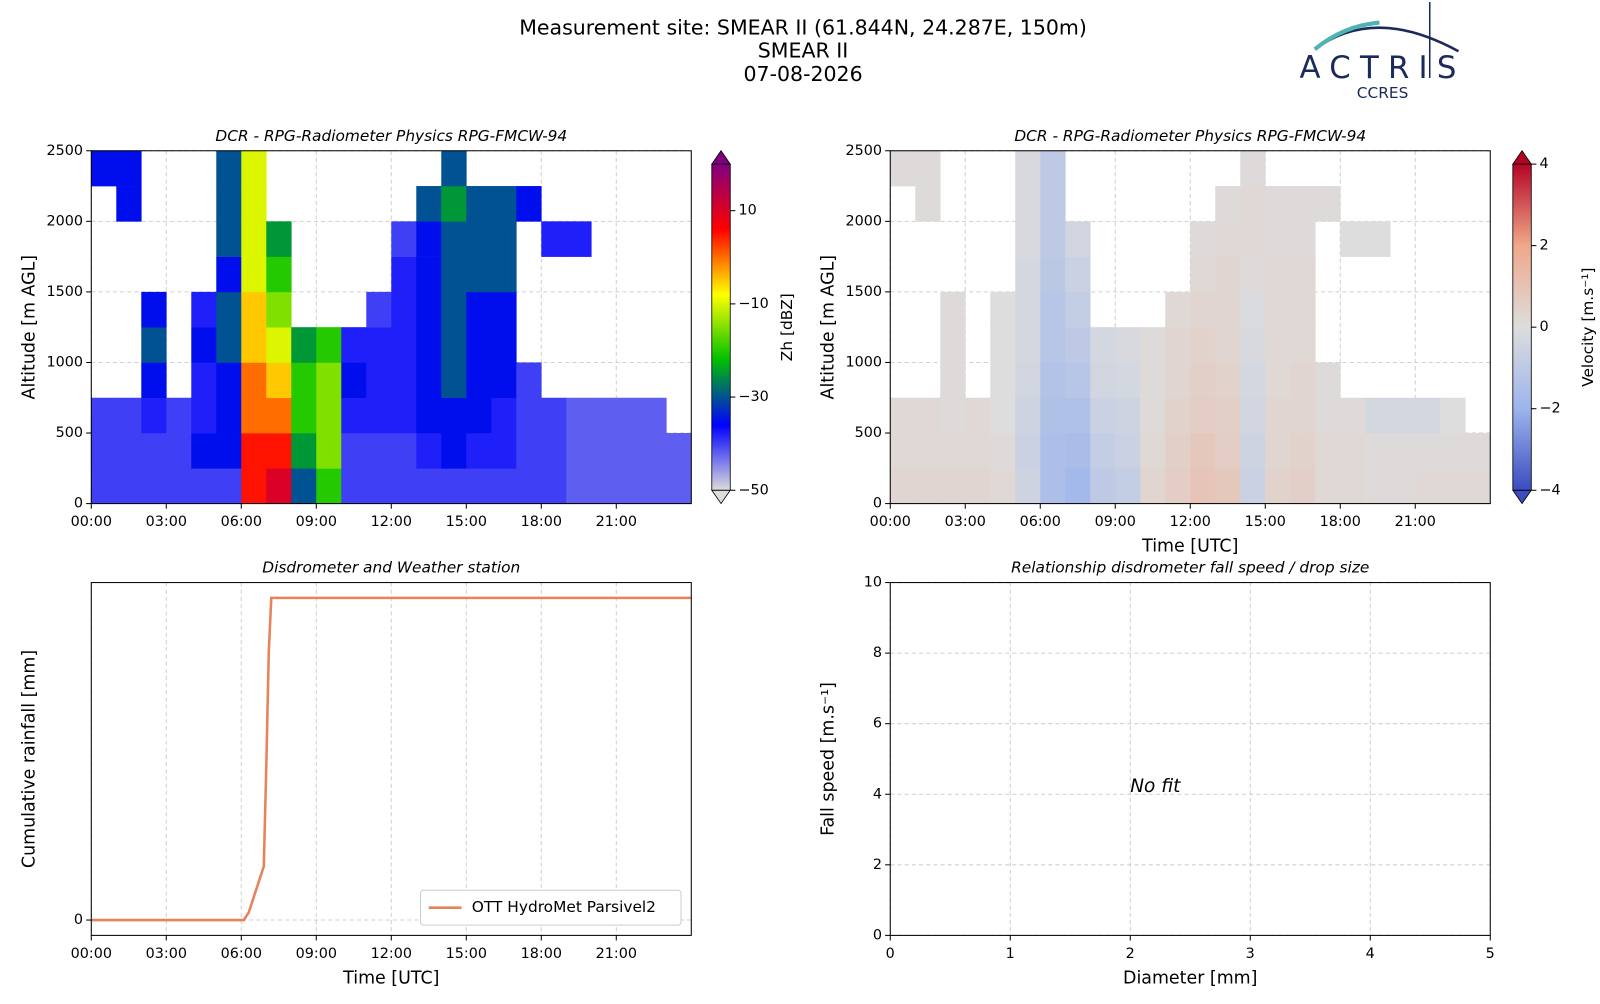  What do you see at coordinates (564, 907) in the screenshot?
I see `legend-label: OTT HydroMet Parsivel2` at bounding box center [564, 907].